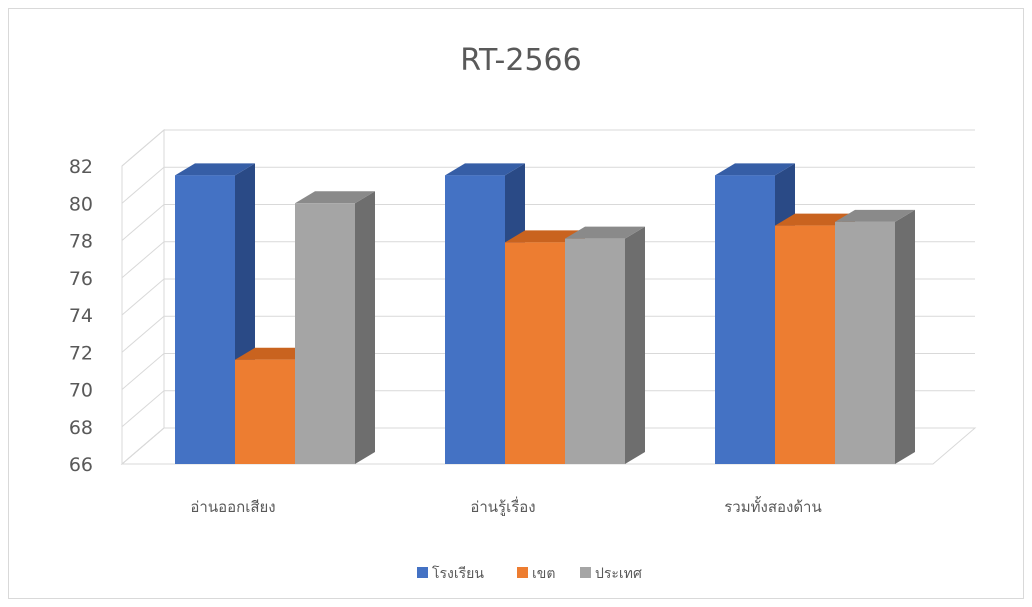 The image size is (1032, 607). What do you see at coordinates (81, 353) in the screenshot?
I see `y-tick-label: 72` at bounding box center [81, 353].